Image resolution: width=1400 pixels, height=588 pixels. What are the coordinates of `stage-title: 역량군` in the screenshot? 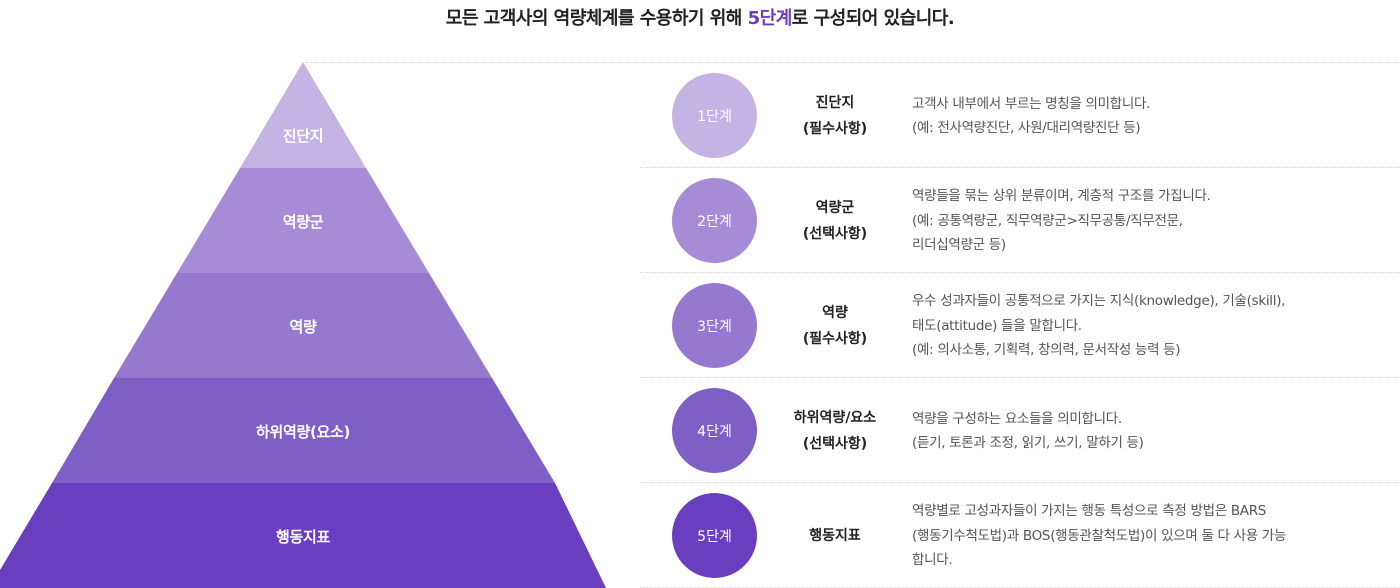 It's located at (835, 208).